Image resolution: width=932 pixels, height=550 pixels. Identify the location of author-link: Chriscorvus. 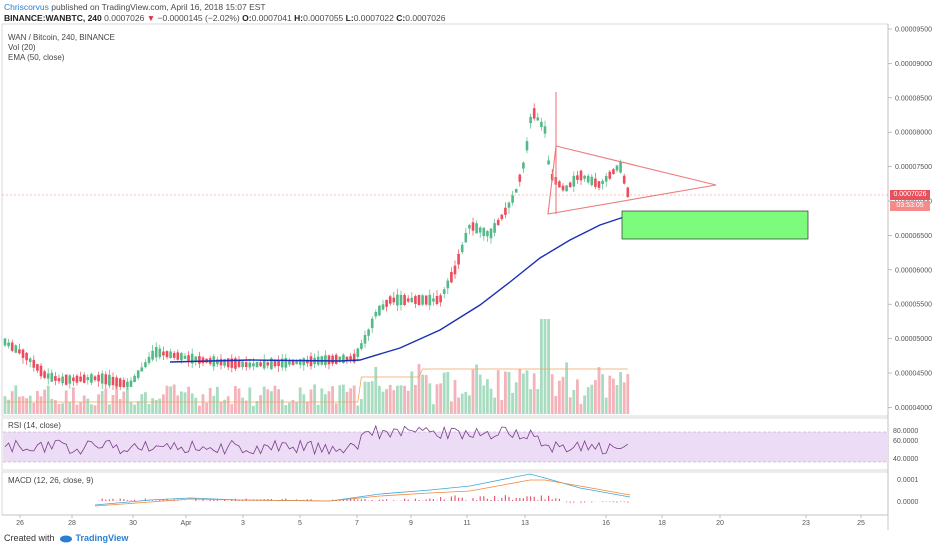
(26, 7).